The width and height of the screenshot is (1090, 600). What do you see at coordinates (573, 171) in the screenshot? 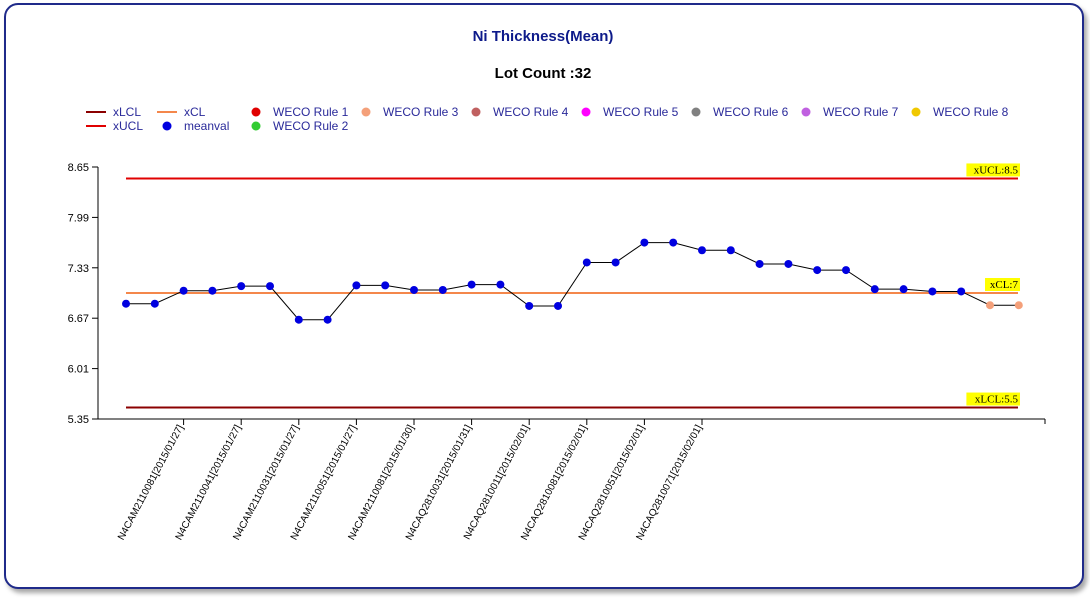
I see `limit-xucl: xUCL:8.5` at bounding box center [573, 171].